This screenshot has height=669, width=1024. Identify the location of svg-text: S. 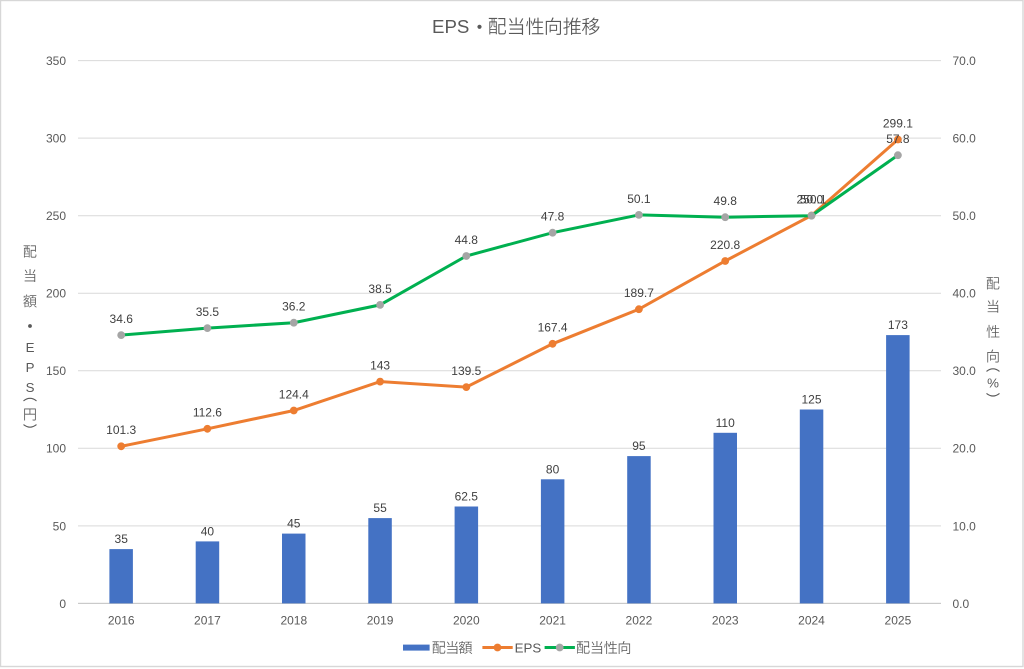
(30, 387).